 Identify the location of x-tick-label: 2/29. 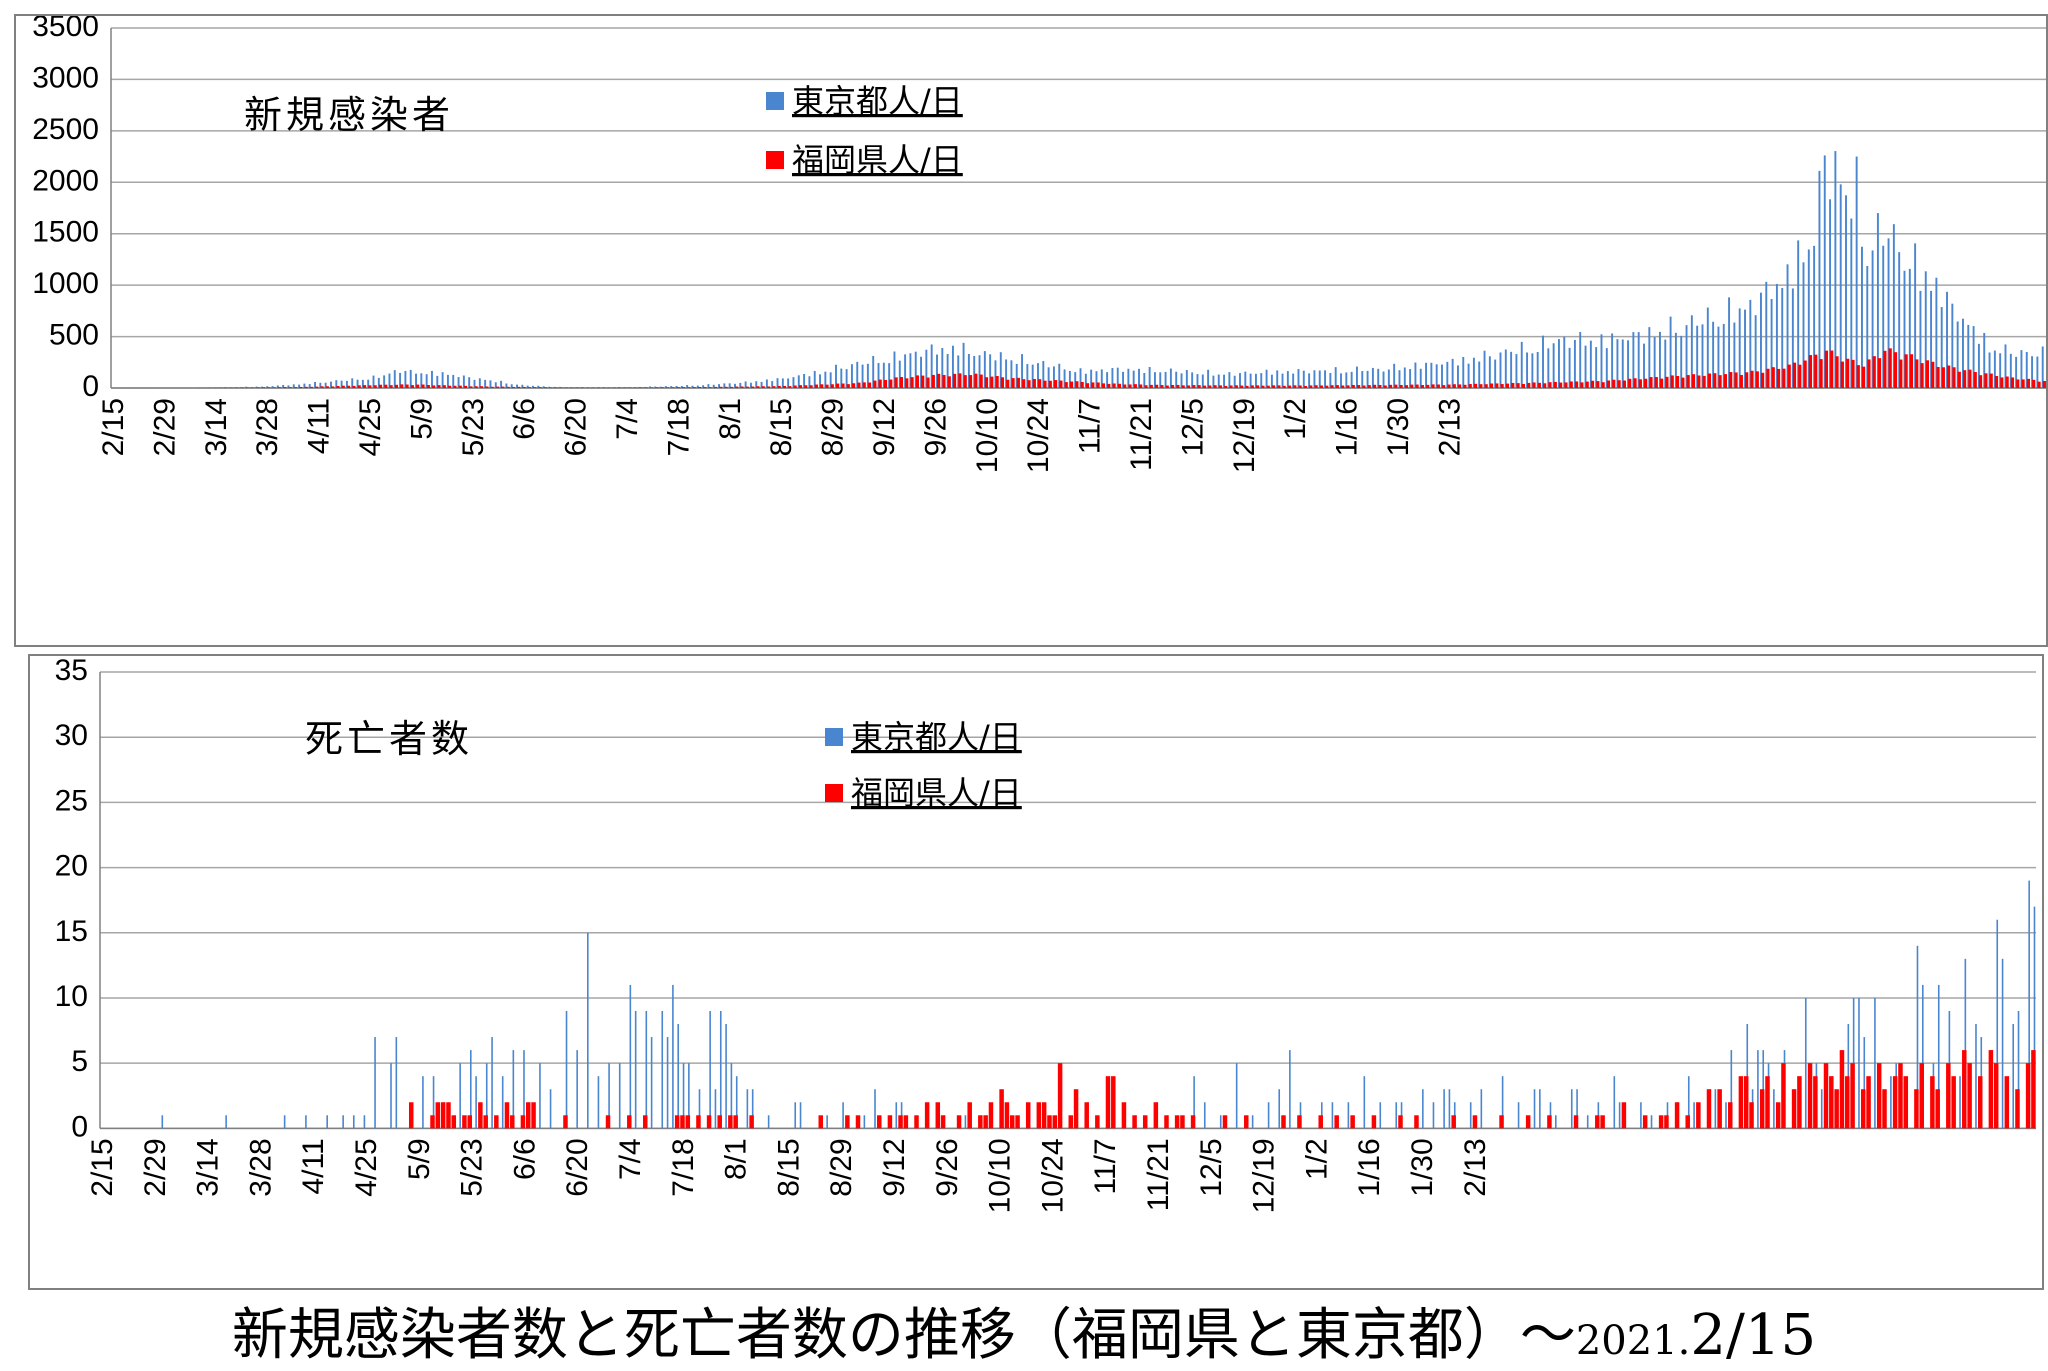
(155, 1167).